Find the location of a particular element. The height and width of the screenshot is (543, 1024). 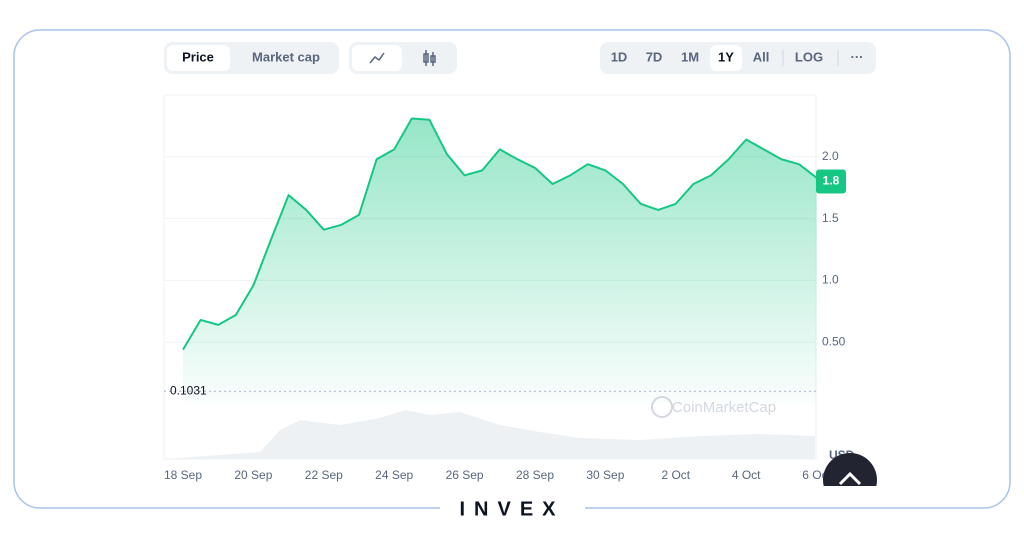

line-icon is located at coordinates (377, 58).